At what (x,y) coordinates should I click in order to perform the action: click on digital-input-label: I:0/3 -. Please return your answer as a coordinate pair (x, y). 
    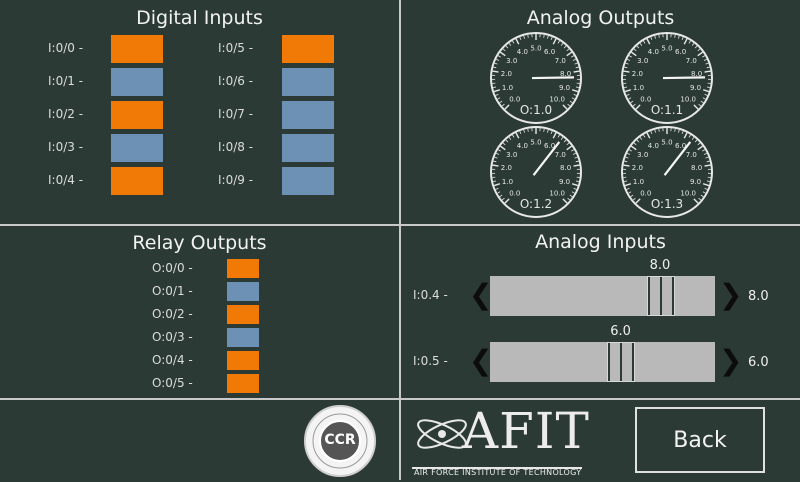
    Looking at the image, I should click on (65, 147).